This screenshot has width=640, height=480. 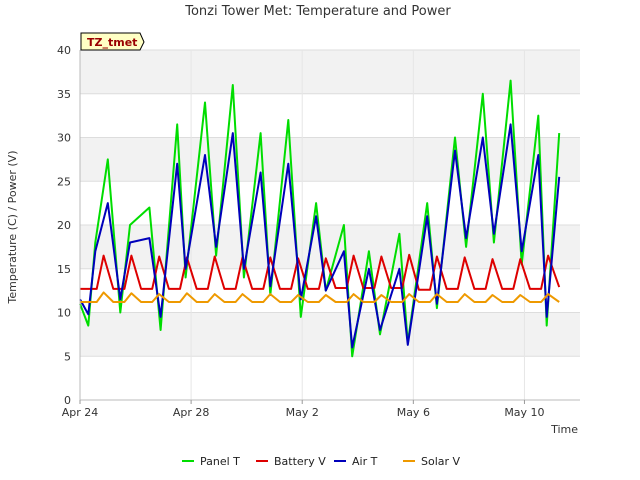 I want to click on y-tick-label: 40, so click(x=64, y=50).